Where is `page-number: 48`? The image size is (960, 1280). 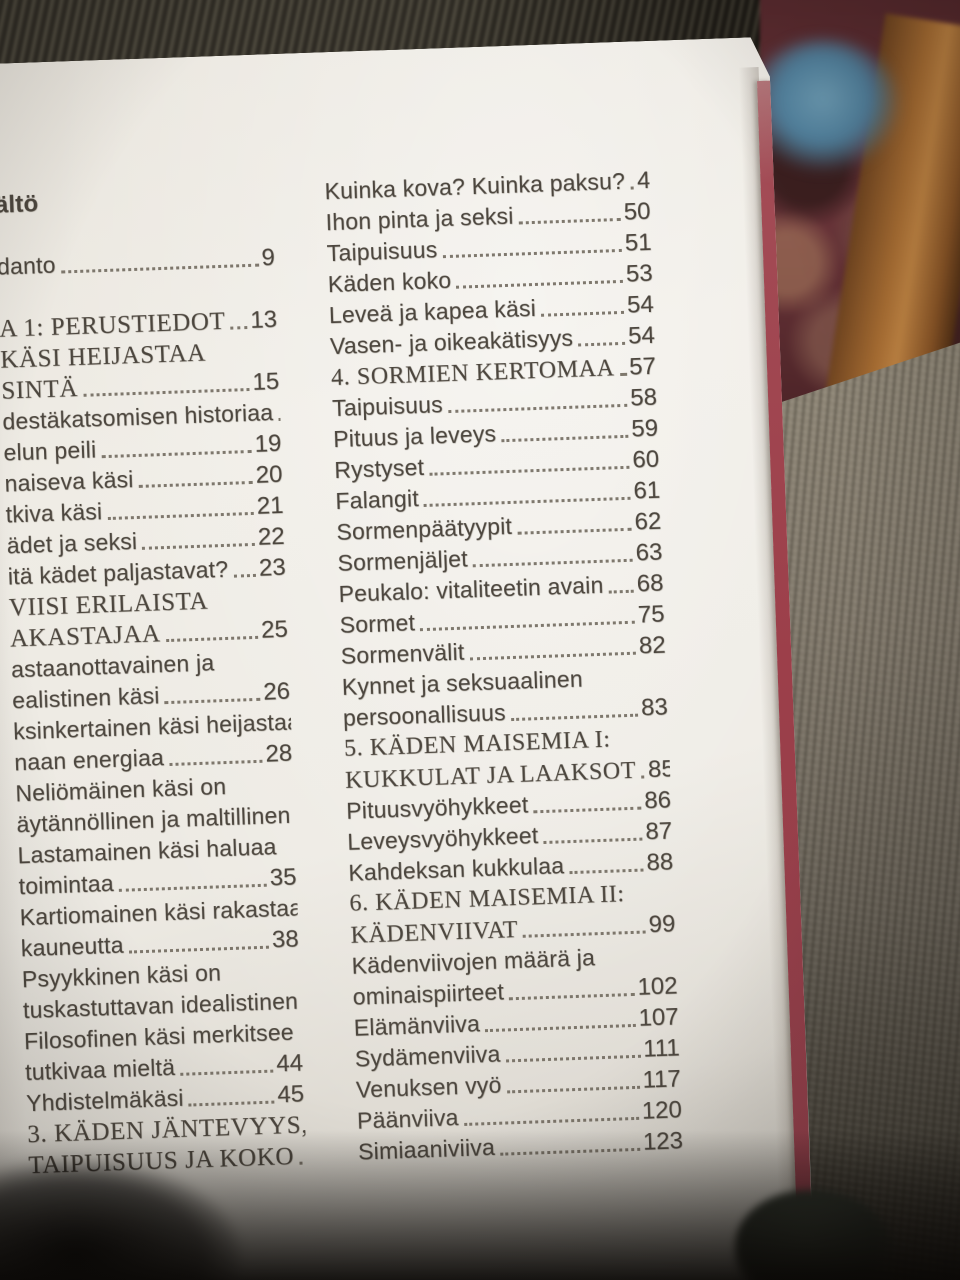 page-number: 48 is located at coordinates (643, 180).